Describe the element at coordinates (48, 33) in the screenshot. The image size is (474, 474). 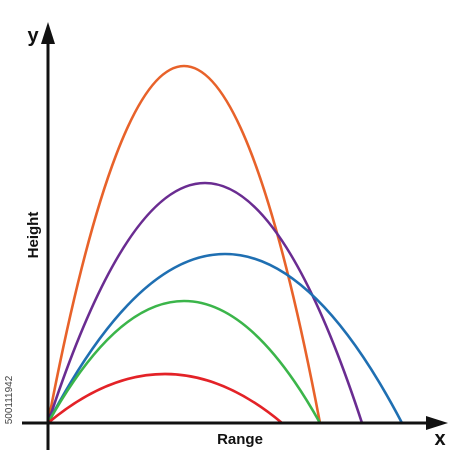
I see `y-axis-arrow` at that location.